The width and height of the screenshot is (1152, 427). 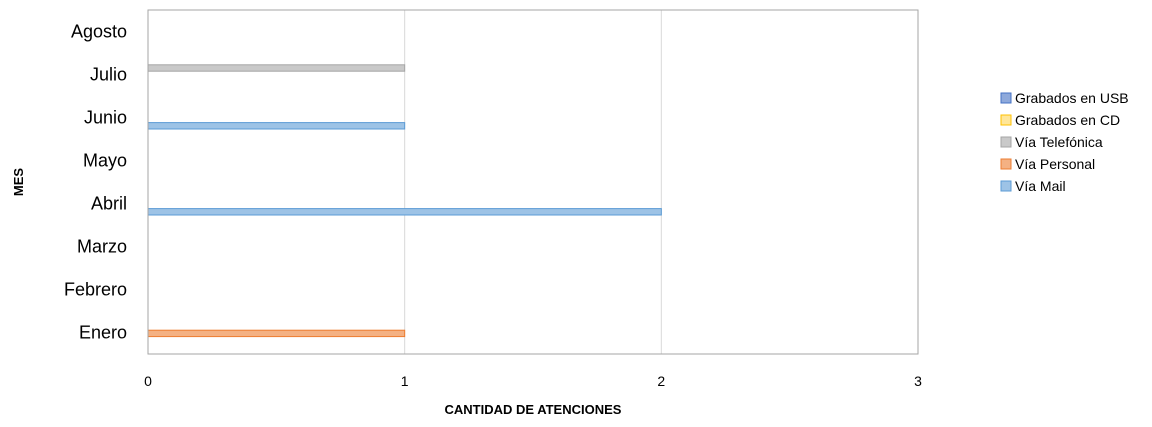 What do you see at coordinates (533, 409) in the screenshot?
I see `x-axis-title: CANTIDAD DE ATENCIONES` at bounding box center [533, 409].